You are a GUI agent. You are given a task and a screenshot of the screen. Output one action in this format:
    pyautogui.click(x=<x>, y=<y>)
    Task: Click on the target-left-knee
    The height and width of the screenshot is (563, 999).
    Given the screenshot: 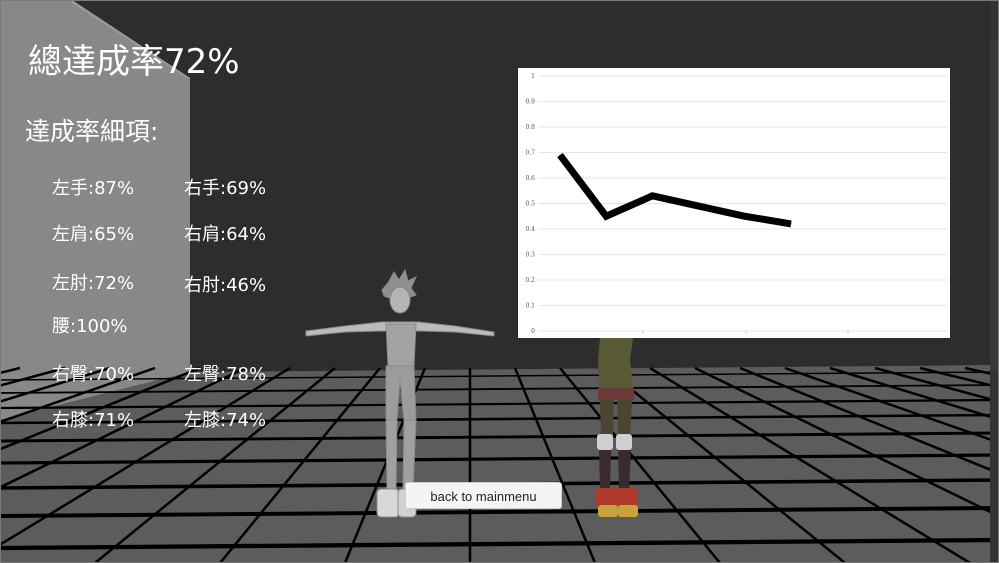 What is the action you would take?
    pyautogui.click(x=605, y=442)
    